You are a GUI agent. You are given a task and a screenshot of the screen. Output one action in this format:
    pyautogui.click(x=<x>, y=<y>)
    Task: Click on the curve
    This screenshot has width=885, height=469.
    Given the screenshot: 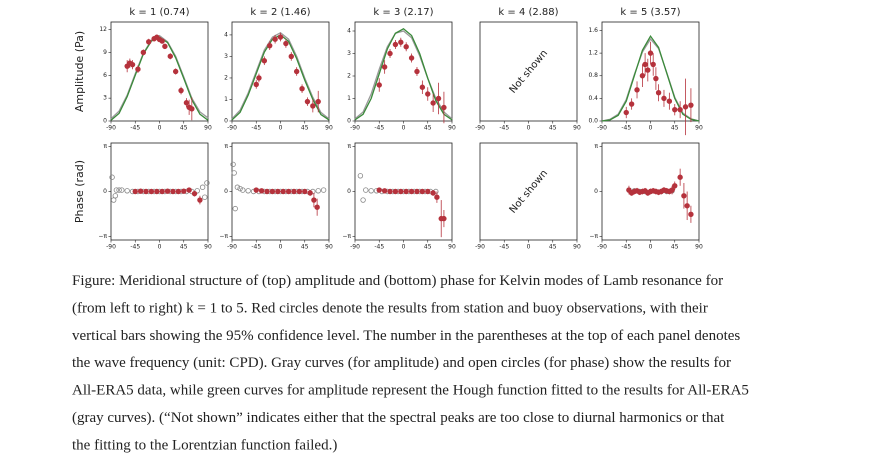 What is the action you would take?
    pyautogui.click(x=650, y=78)
    